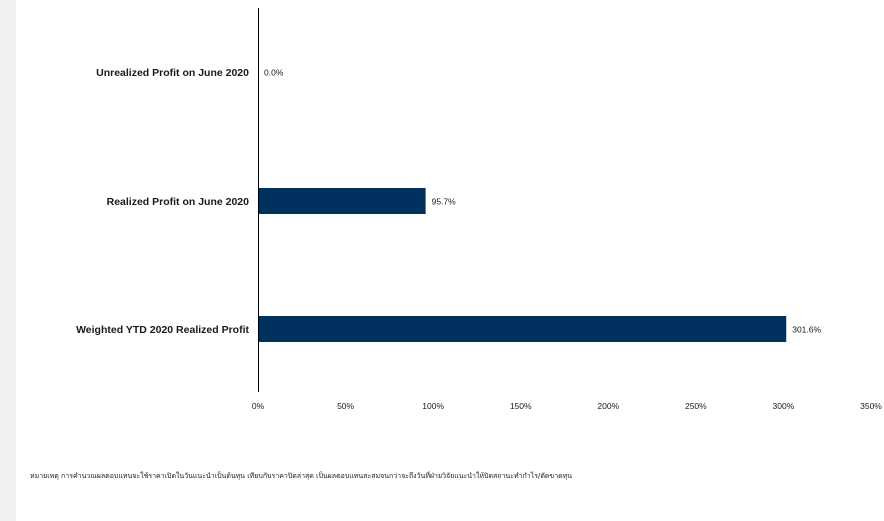  Describe the element at coordinates (258, 406) in the screenshot. I see `x-tick-label: 0%` at that location.